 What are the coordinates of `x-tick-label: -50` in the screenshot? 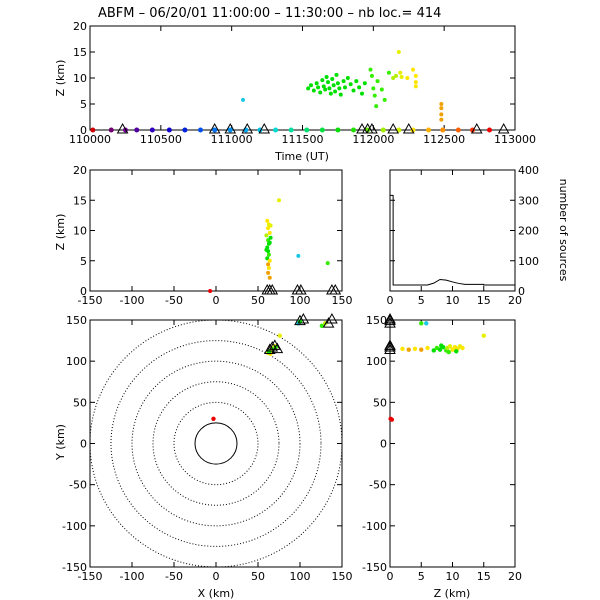 It's located at (174, 576).